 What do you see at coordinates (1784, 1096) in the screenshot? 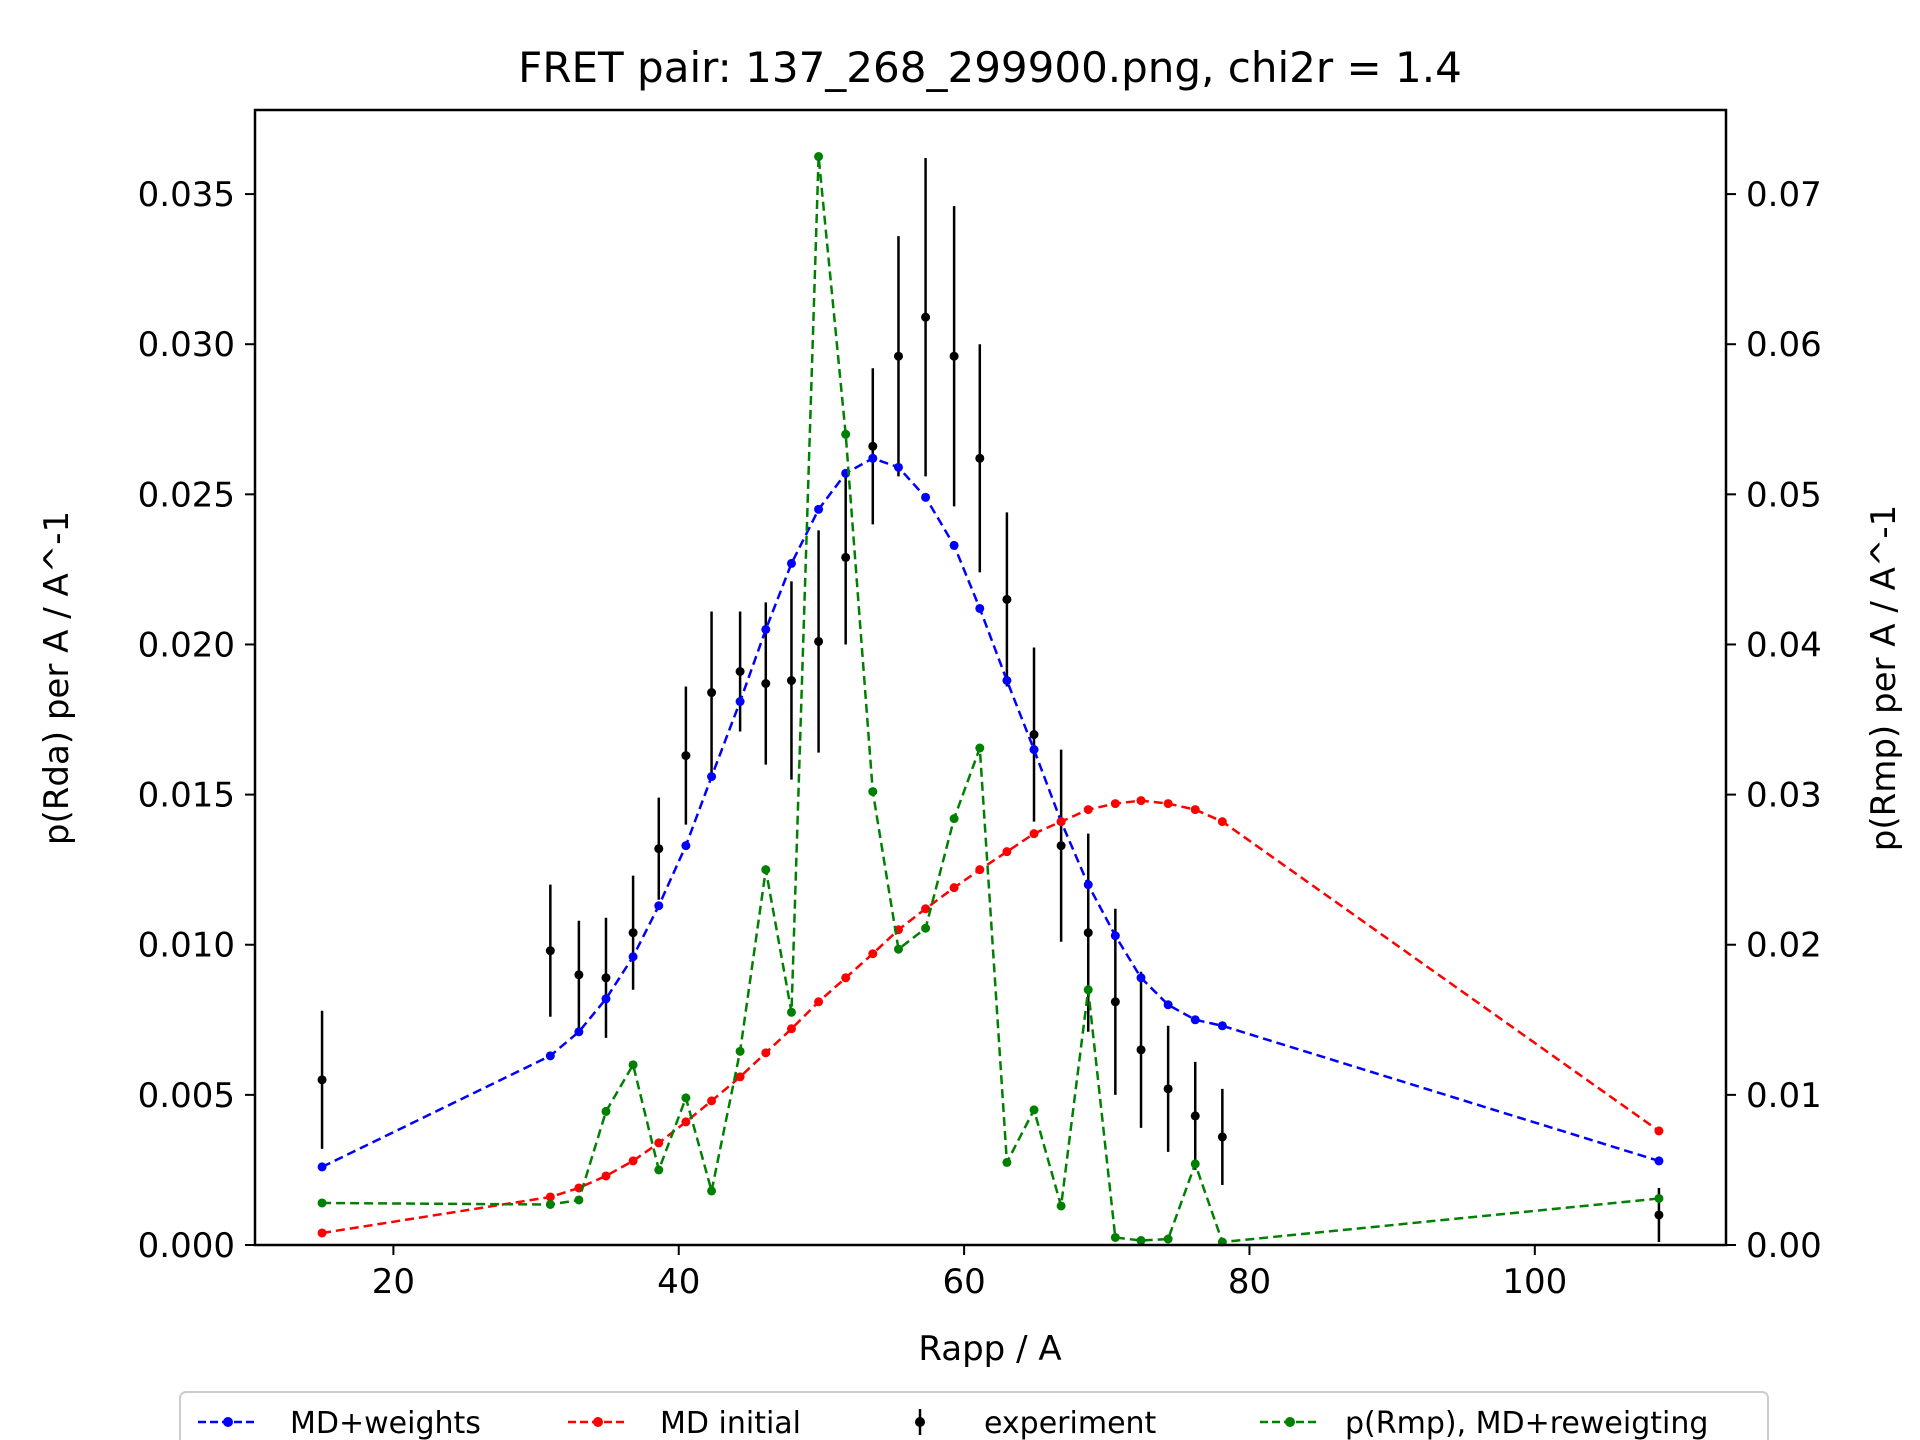
I see `y2-tick-label: 0.01` at bounding box center [1784, 1096].